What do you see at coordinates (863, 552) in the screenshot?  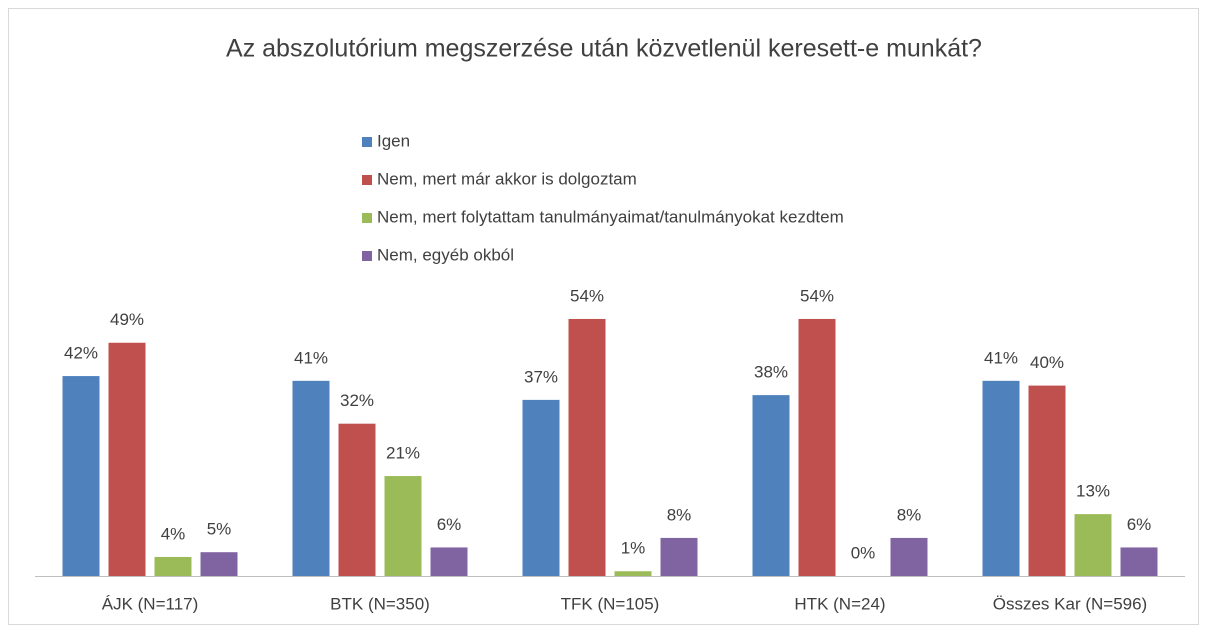 I see `data-label: 0%` at bounding box center [863, 552].